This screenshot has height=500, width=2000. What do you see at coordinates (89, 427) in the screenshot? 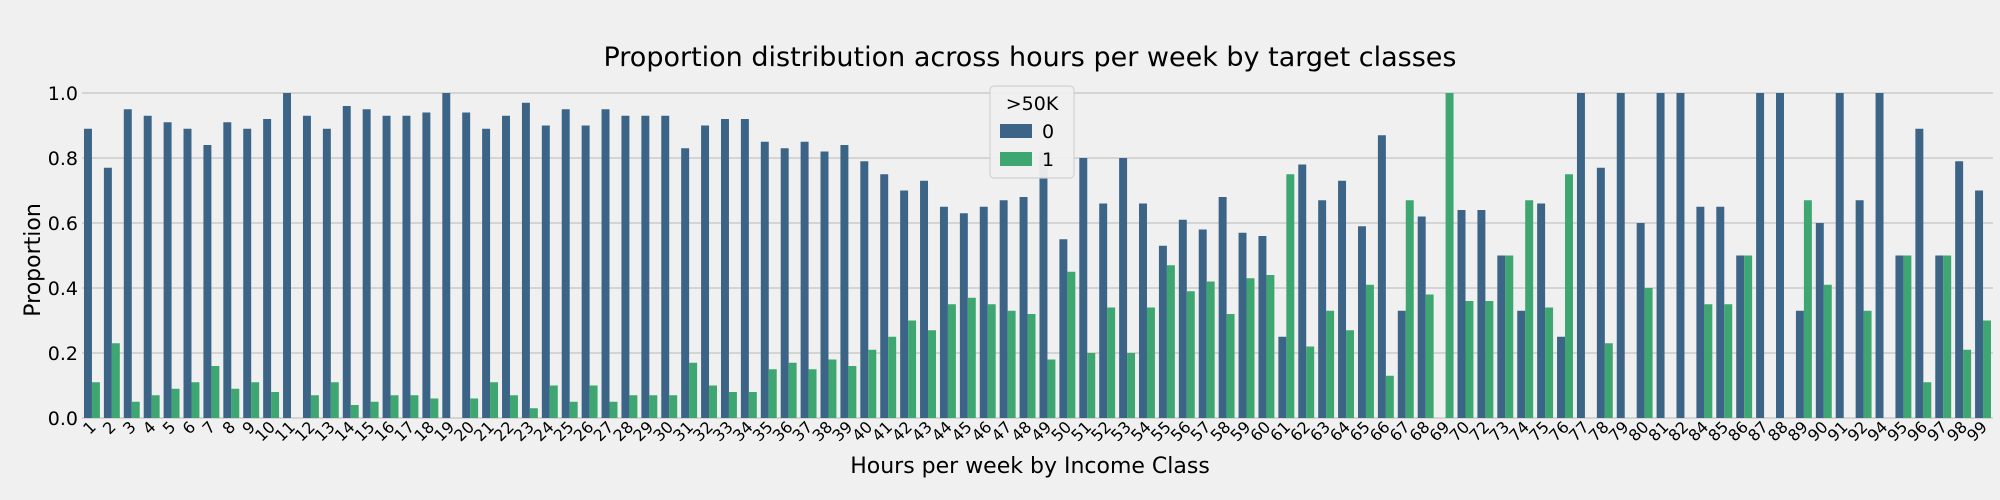
I see `x-tick-label: 1` at bounding box center [89, 427].